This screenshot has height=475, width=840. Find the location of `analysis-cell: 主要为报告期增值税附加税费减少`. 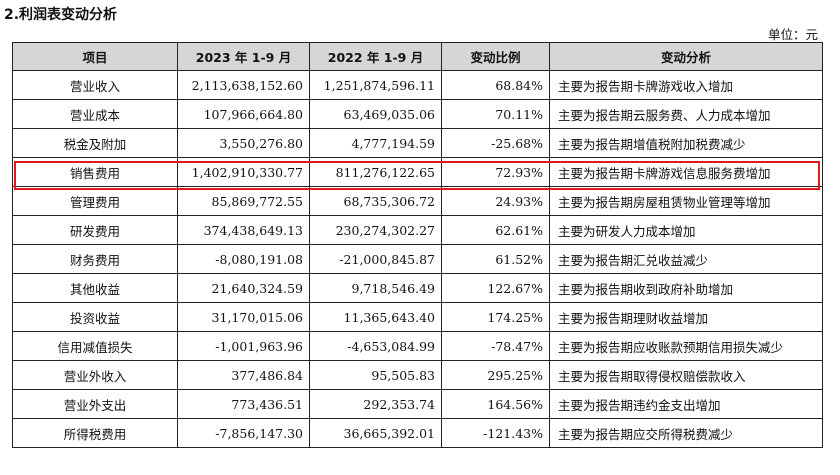

analysis-cell: 主要为报告期增值税附加税费减少 is located at coordinates (686, 143).